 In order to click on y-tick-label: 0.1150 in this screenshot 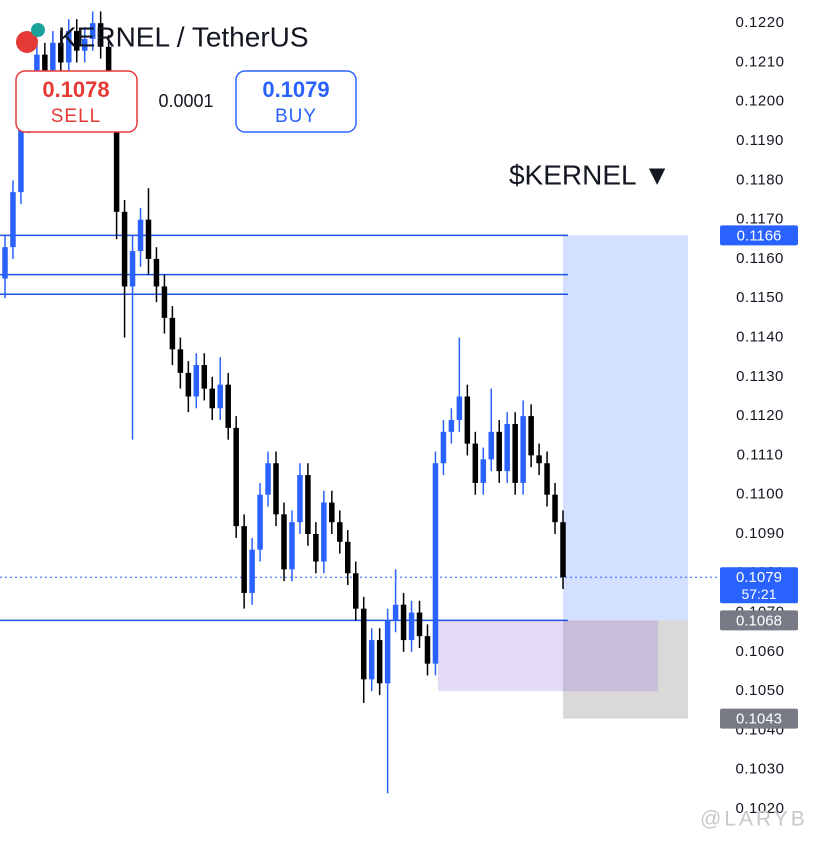, I will do `click(760, 297)`.